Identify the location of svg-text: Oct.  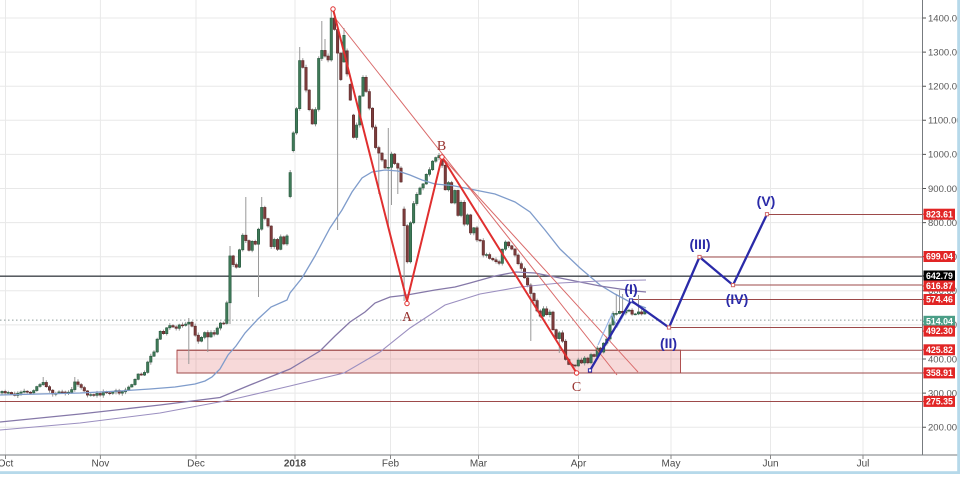
(6, 464).